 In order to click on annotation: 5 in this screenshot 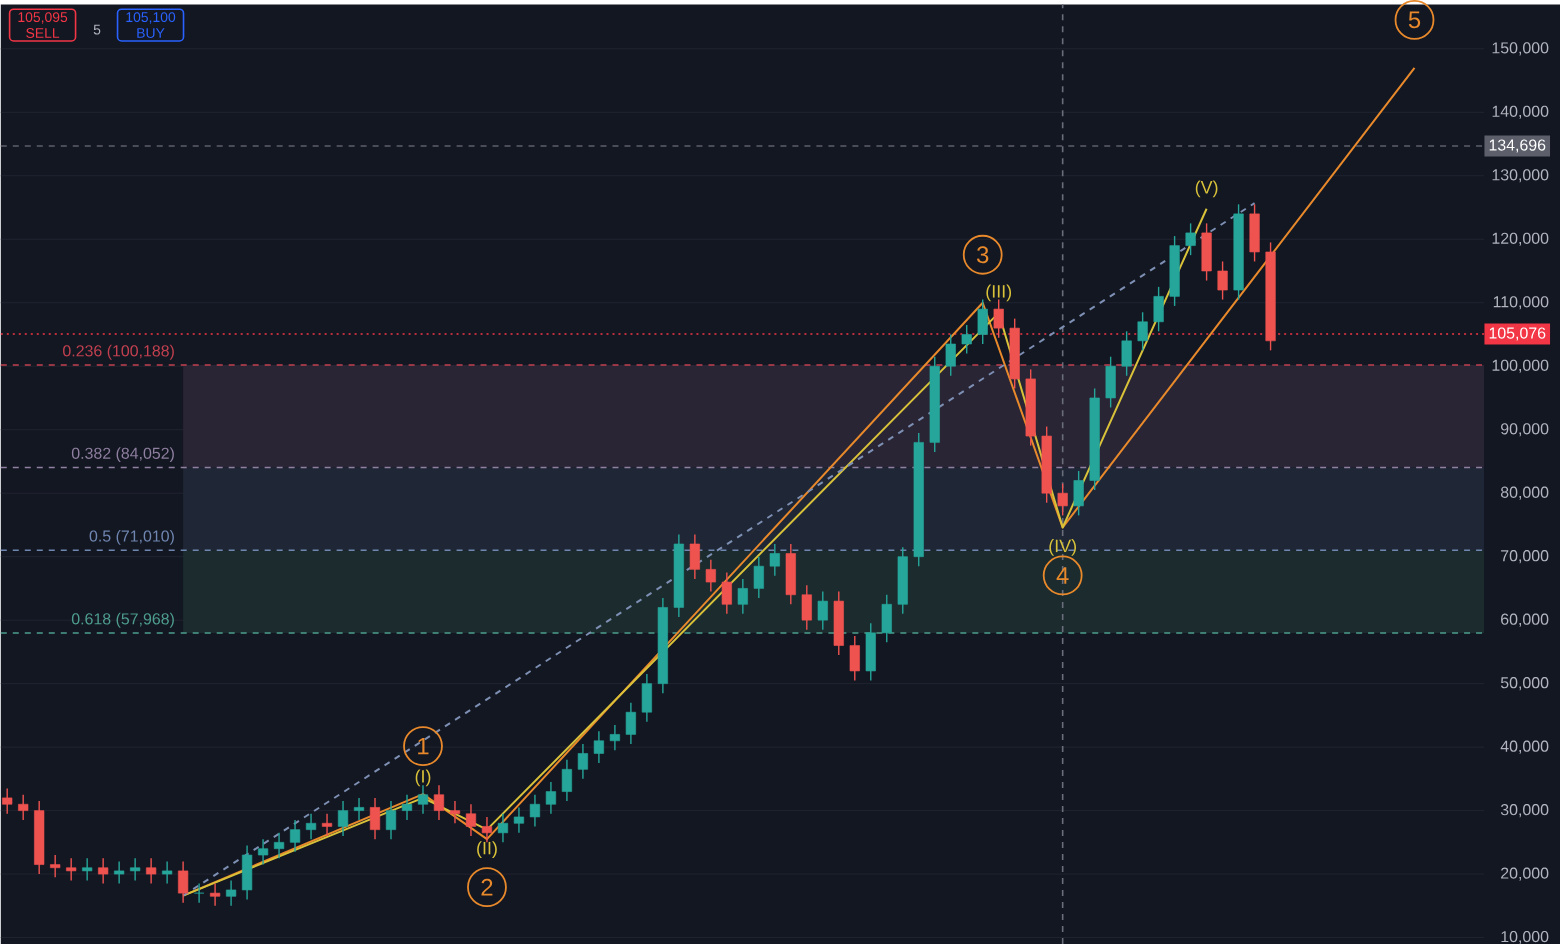, I will do `click(1414, 19)`.